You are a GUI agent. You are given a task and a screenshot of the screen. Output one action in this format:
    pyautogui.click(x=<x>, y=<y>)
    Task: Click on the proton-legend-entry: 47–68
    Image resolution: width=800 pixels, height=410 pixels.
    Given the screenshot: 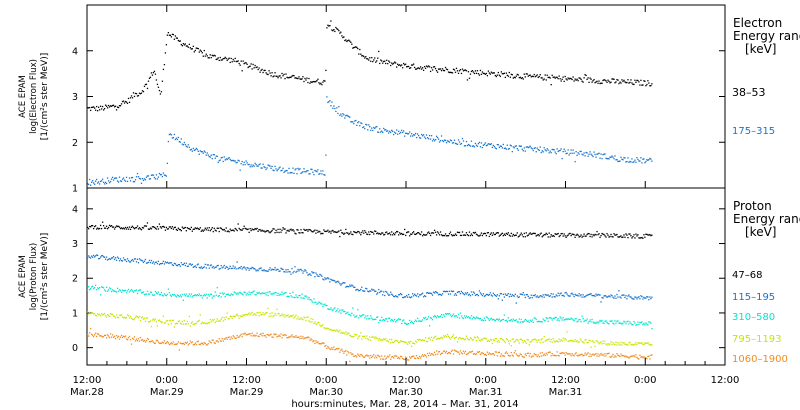 What is the action you would take?
    pyautogui.click(x=747, y=275)
    